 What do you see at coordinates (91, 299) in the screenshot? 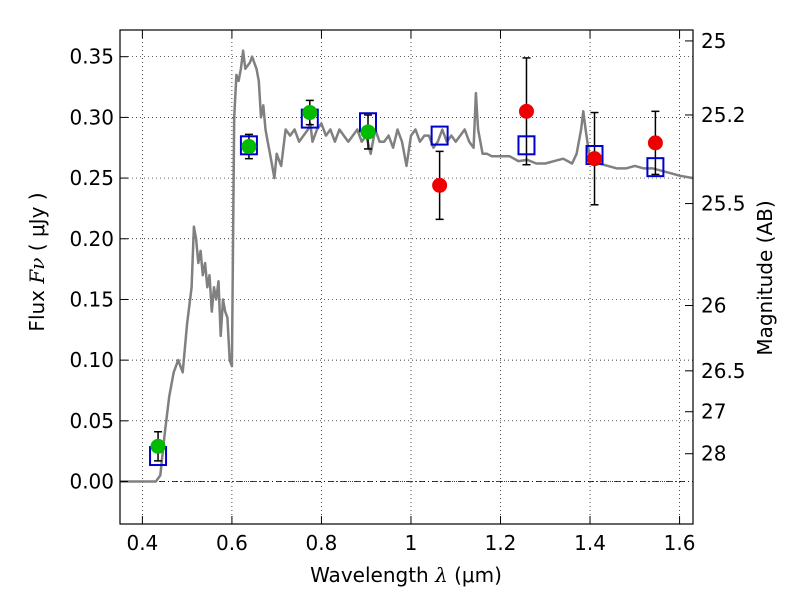
I see `y-tick-label: 0.15` at bounding box center [91, 299].